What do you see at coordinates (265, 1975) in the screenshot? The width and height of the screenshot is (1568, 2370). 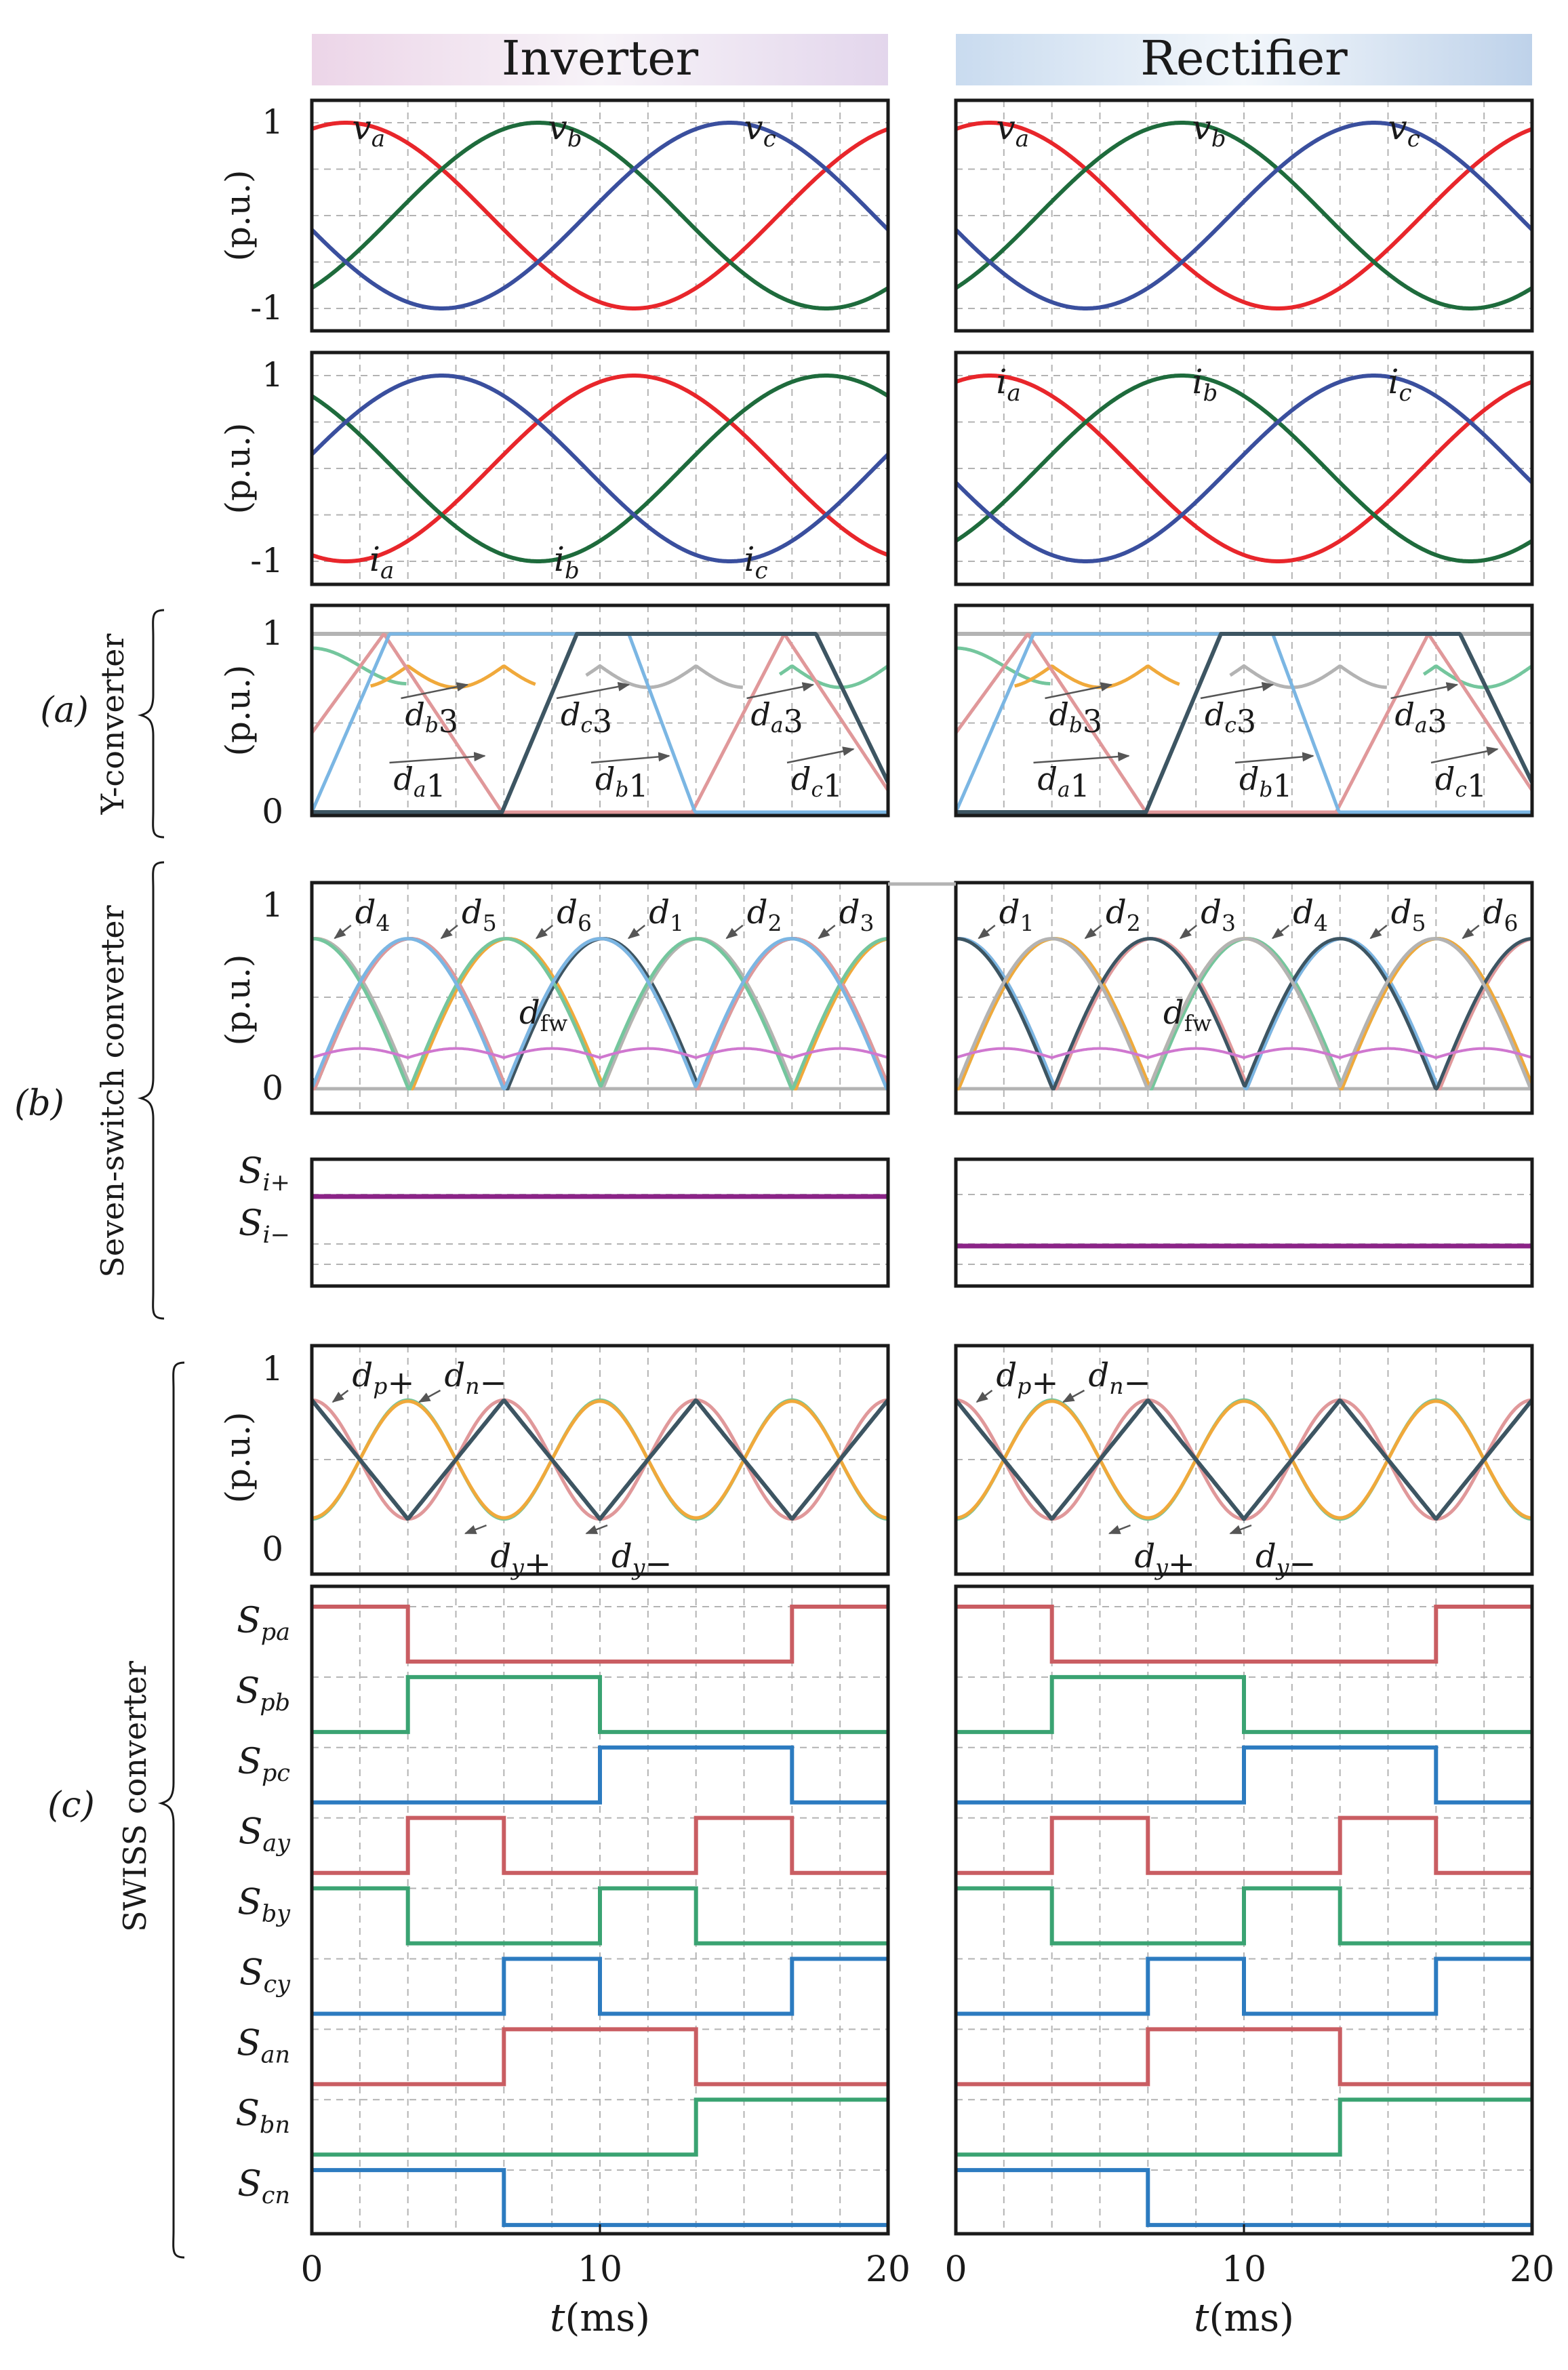 I see `signal-label-cy: Scy` at bounding box center [265, 1975].